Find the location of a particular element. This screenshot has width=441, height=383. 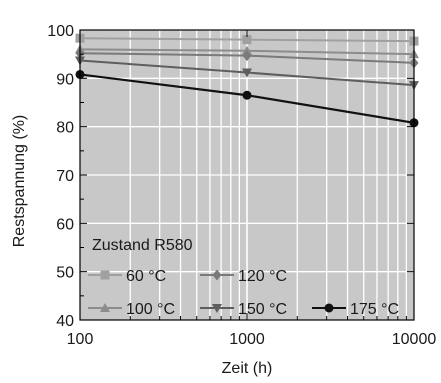

legend: 60 °C 120 °C 100 °C 150 °C 175 °C is located at coordinates (243, 293).